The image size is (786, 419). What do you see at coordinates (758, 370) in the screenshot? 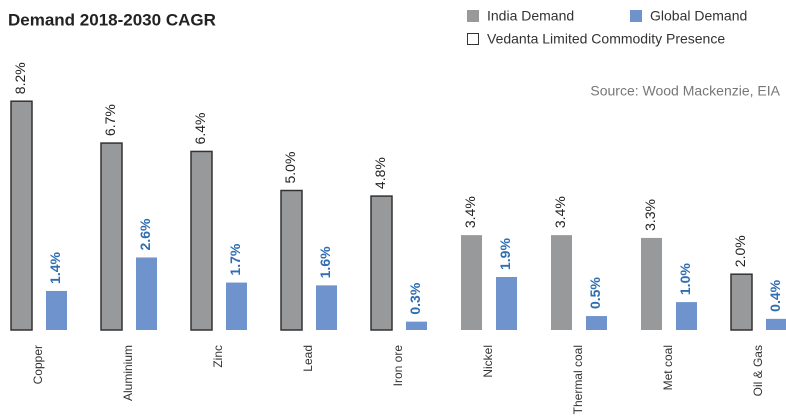
I see `x-tick-label: Oil & Gas` at bounding box center [758, 370].